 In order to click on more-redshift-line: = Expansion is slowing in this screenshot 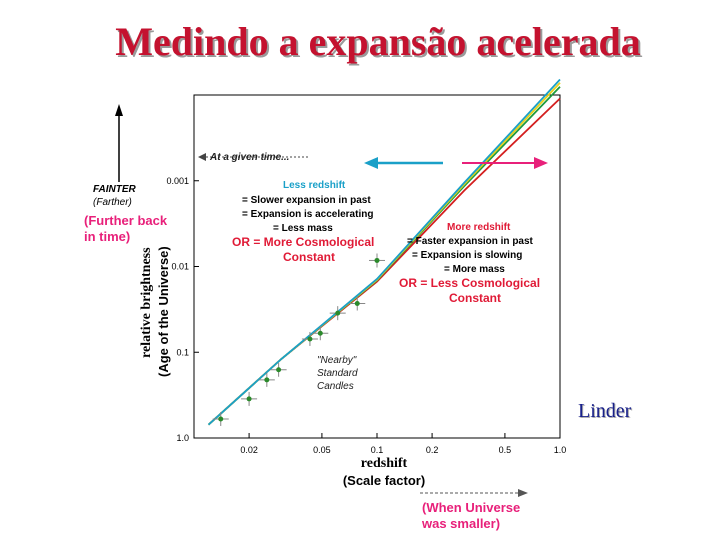, I will do `click(467, 255)`.